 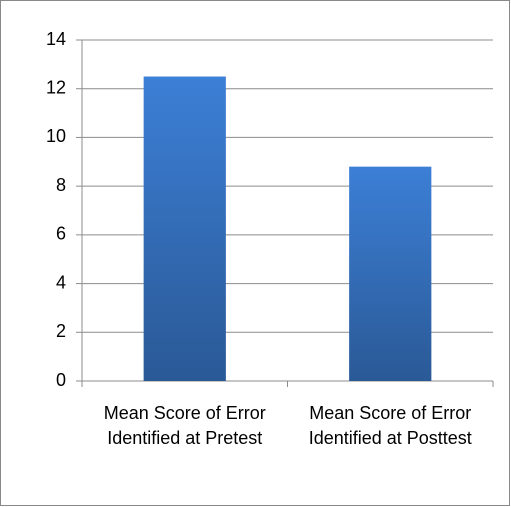 I want to click on y-tick-label: 8, so click(x=61, y=185).